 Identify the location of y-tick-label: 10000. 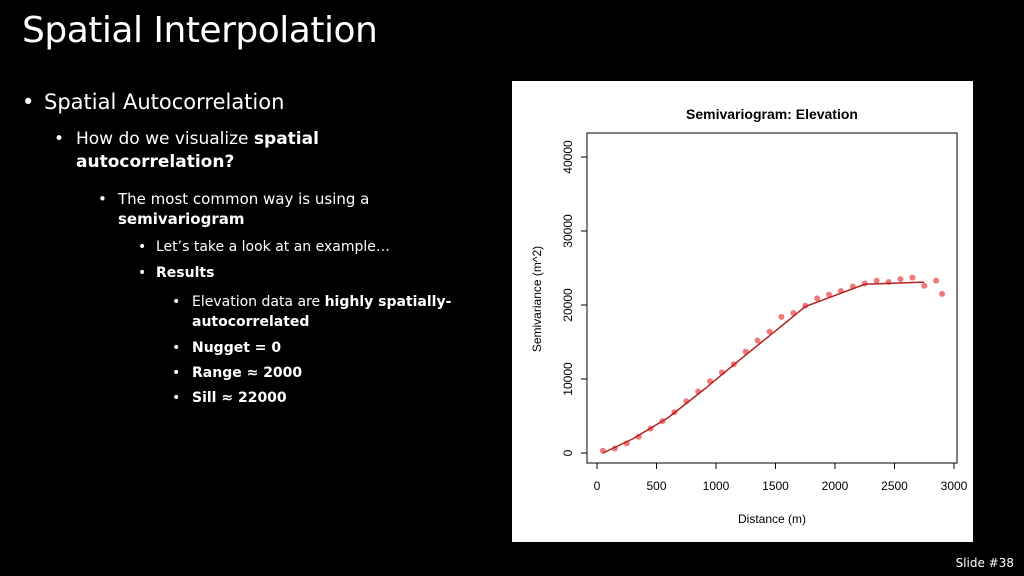
(568, 379).